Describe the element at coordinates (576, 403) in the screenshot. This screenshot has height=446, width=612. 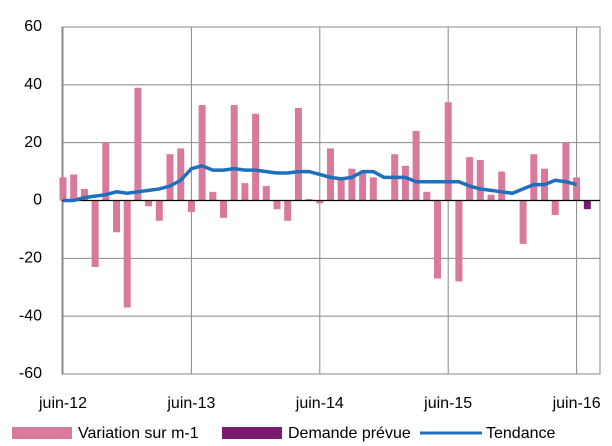
I see `x-tick-label: juin-16` at that location.